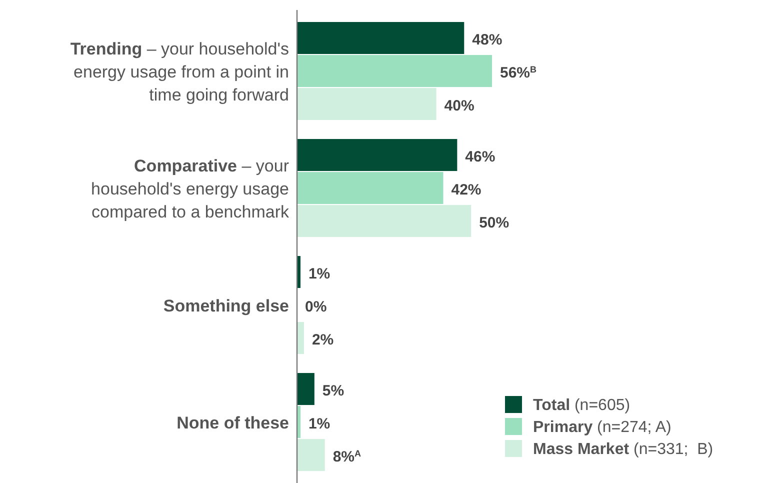 The height and width of the screenshot is (483, 777). I want to click on data-label: 2%, so click(323, 340).